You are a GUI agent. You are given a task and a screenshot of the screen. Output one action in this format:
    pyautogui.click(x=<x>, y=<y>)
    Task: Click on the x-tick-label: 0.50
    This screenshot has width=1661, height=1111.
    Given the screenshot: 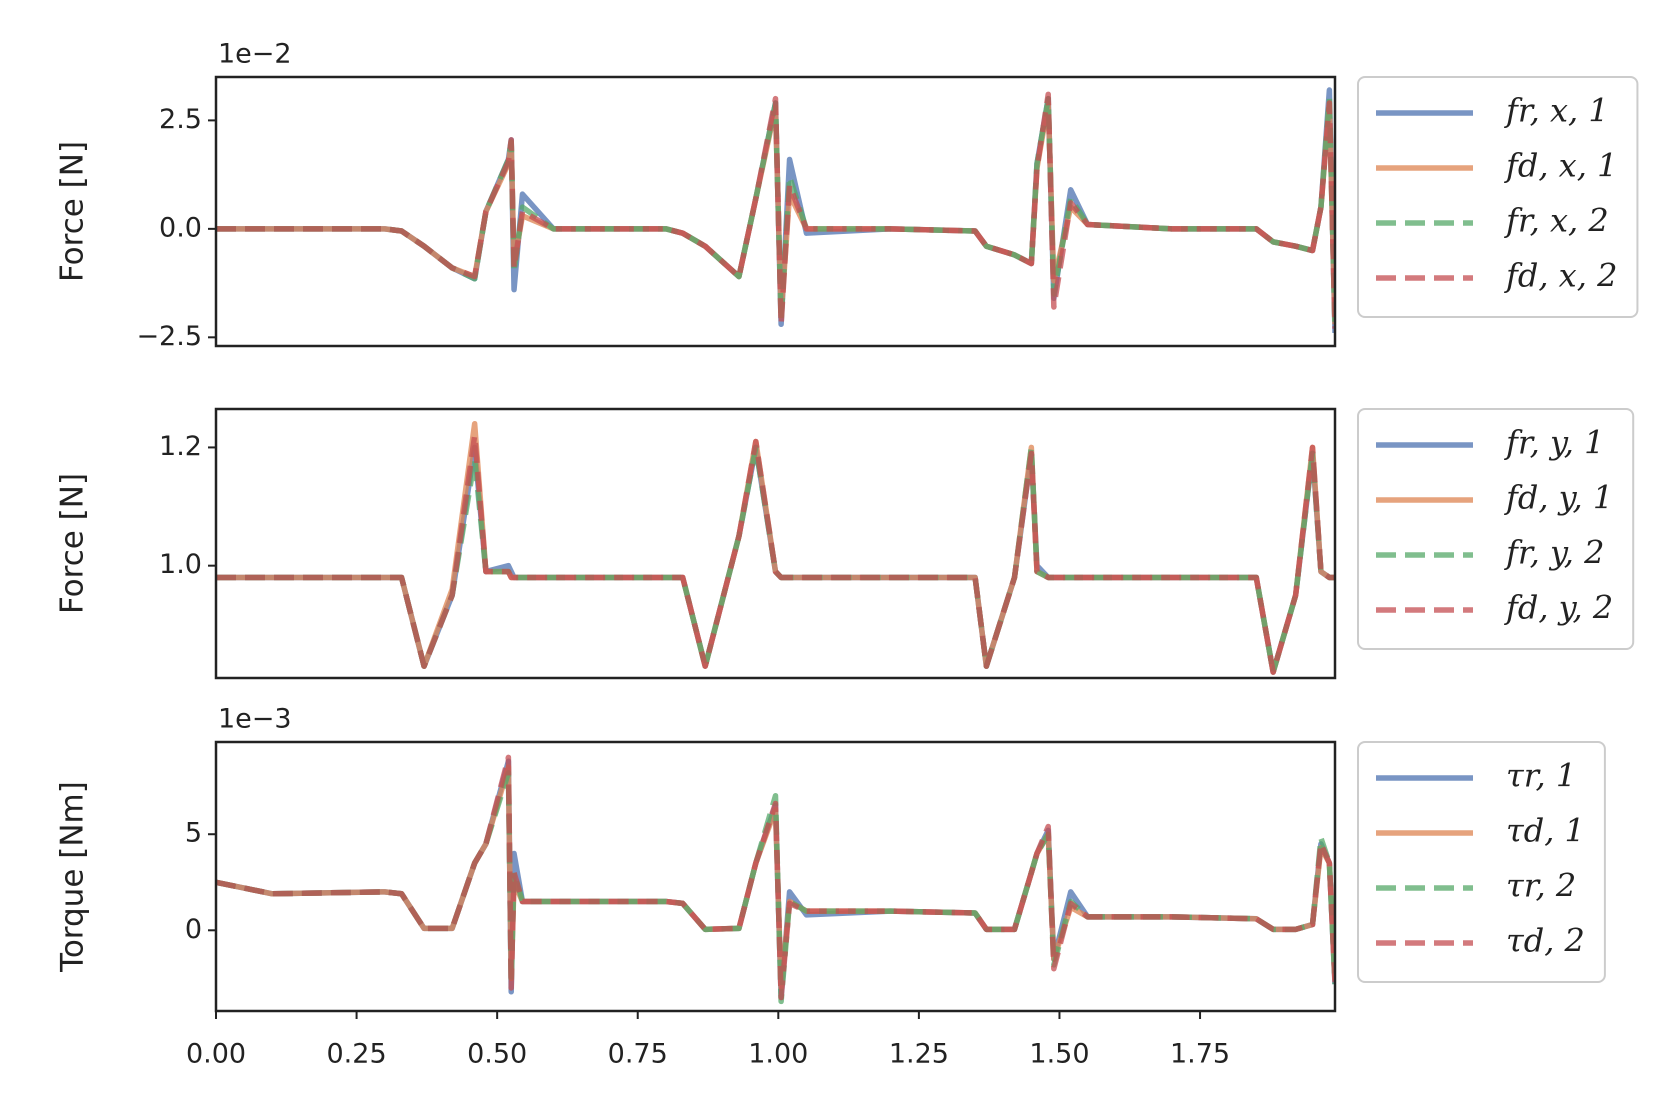 What is the action you would take?
    pyautogui.click(x=497, y=1054)
    